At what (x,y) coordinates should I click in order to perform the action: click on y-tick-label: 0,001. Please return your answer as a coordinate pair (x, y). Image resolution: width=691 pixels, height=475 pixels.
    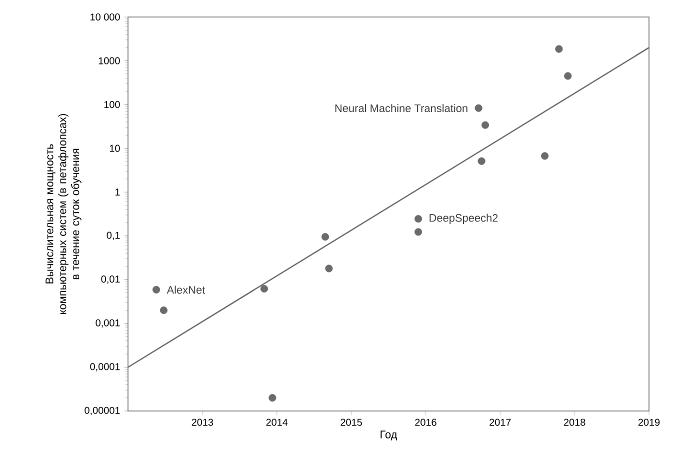
    Looking at the image, I should click on (108, 323).